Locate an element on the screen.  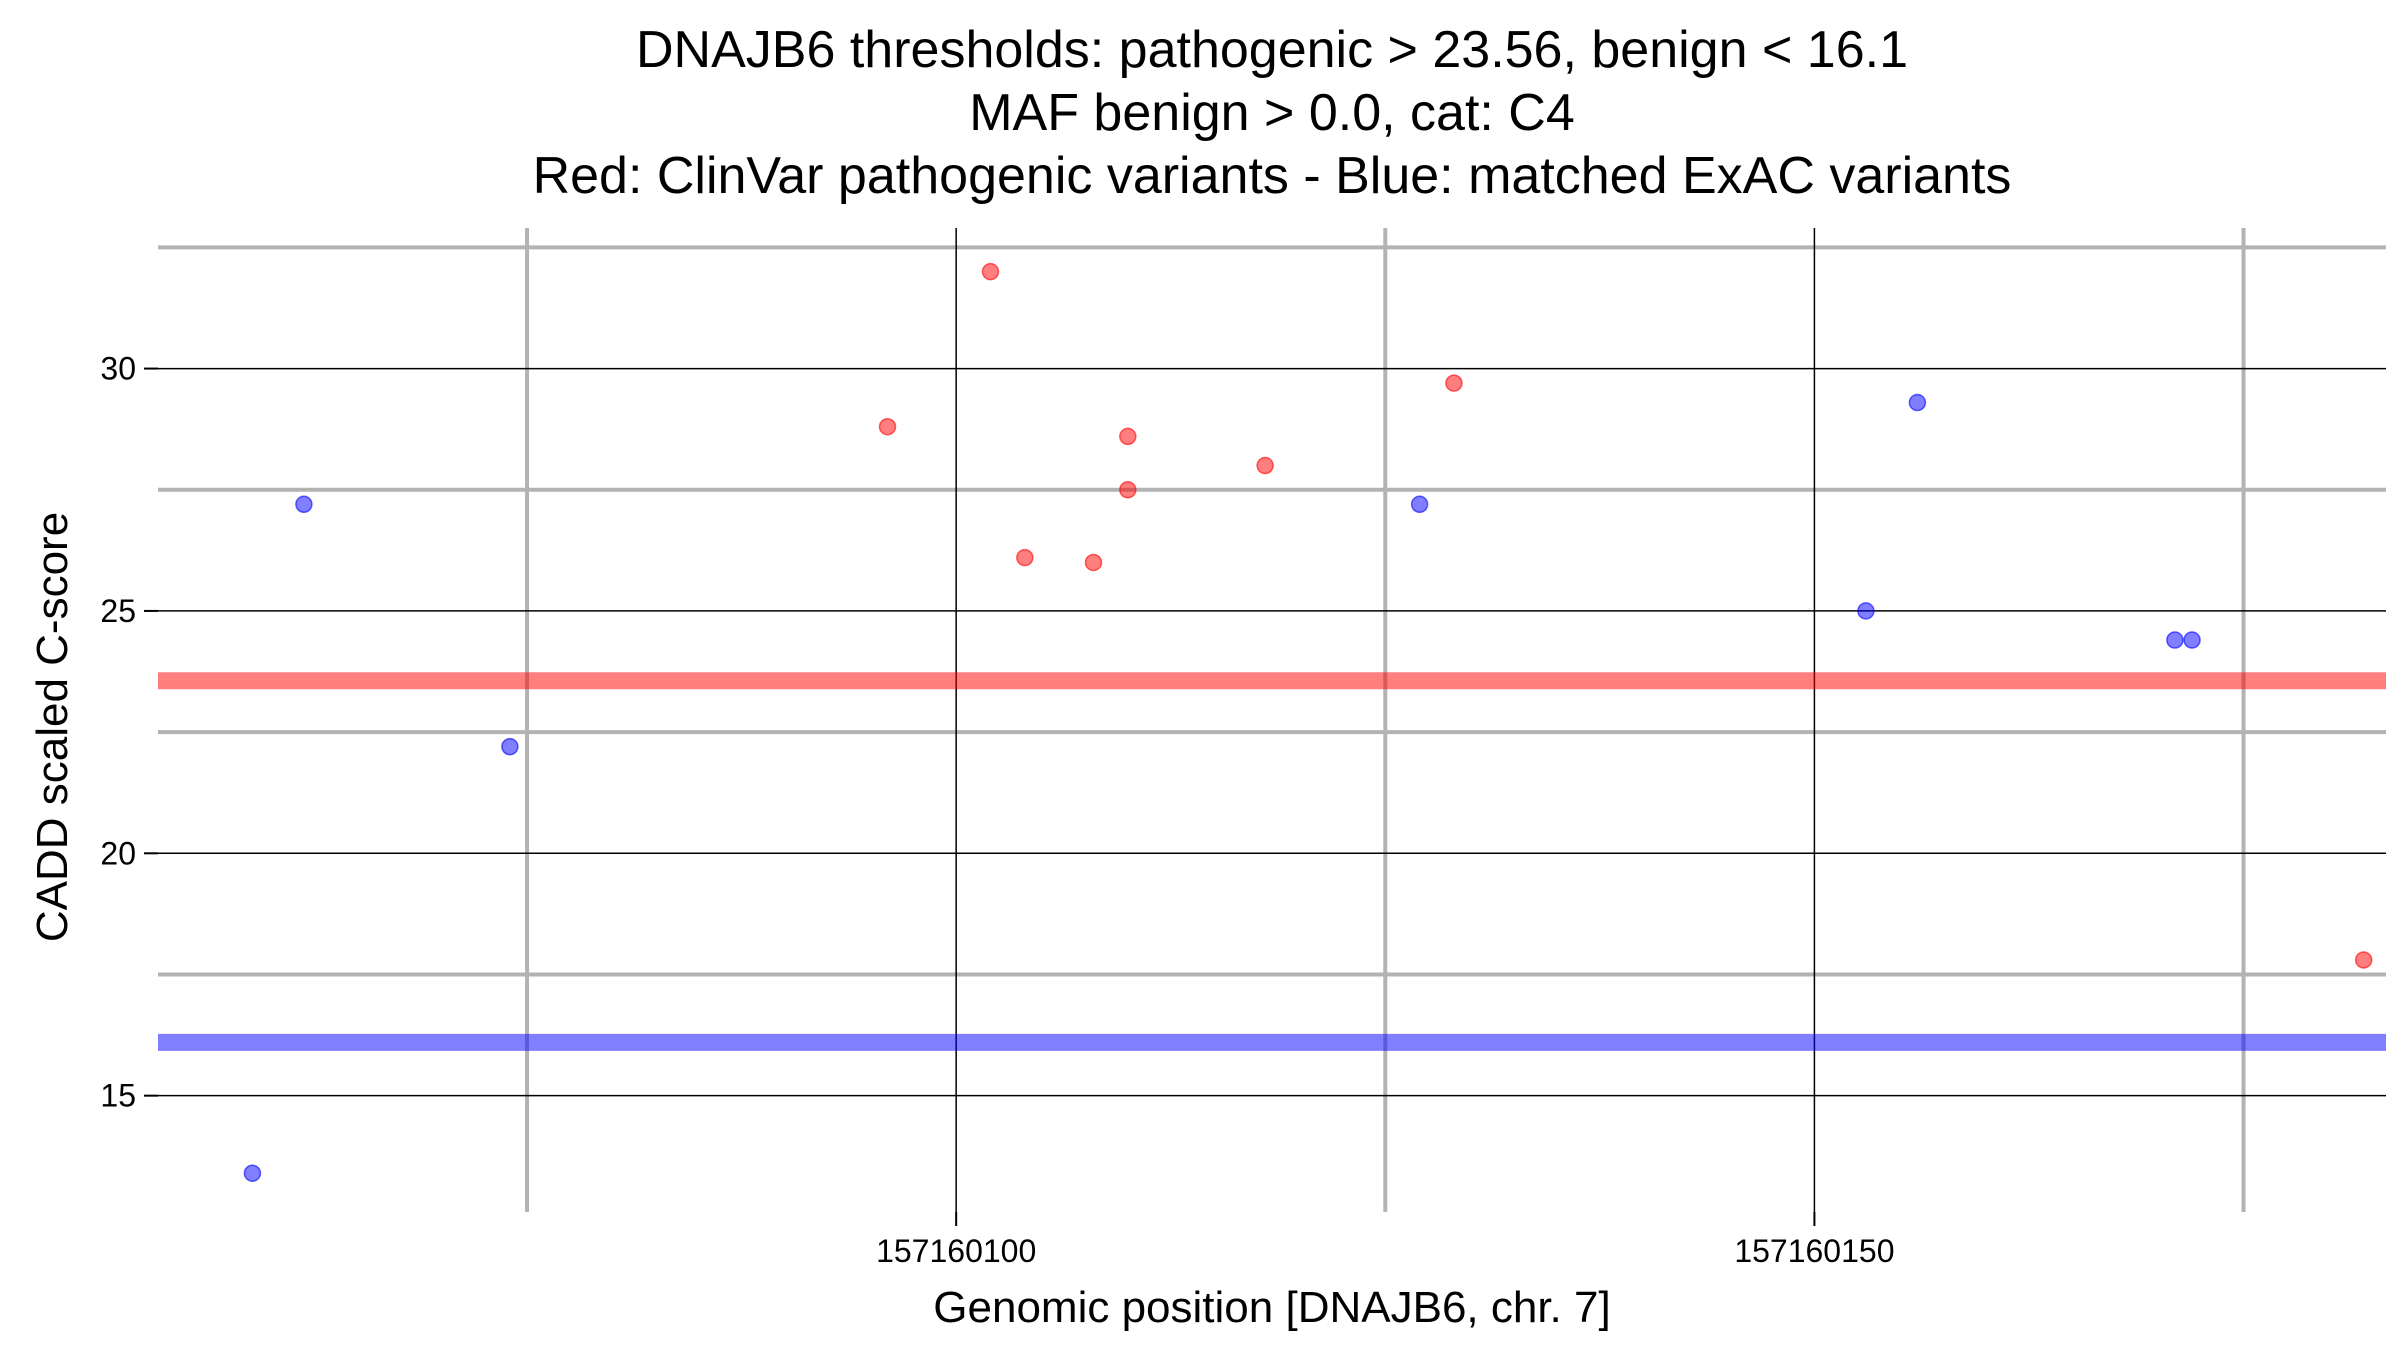
y-tick-label: 20 is located at coordinates (118, 853).